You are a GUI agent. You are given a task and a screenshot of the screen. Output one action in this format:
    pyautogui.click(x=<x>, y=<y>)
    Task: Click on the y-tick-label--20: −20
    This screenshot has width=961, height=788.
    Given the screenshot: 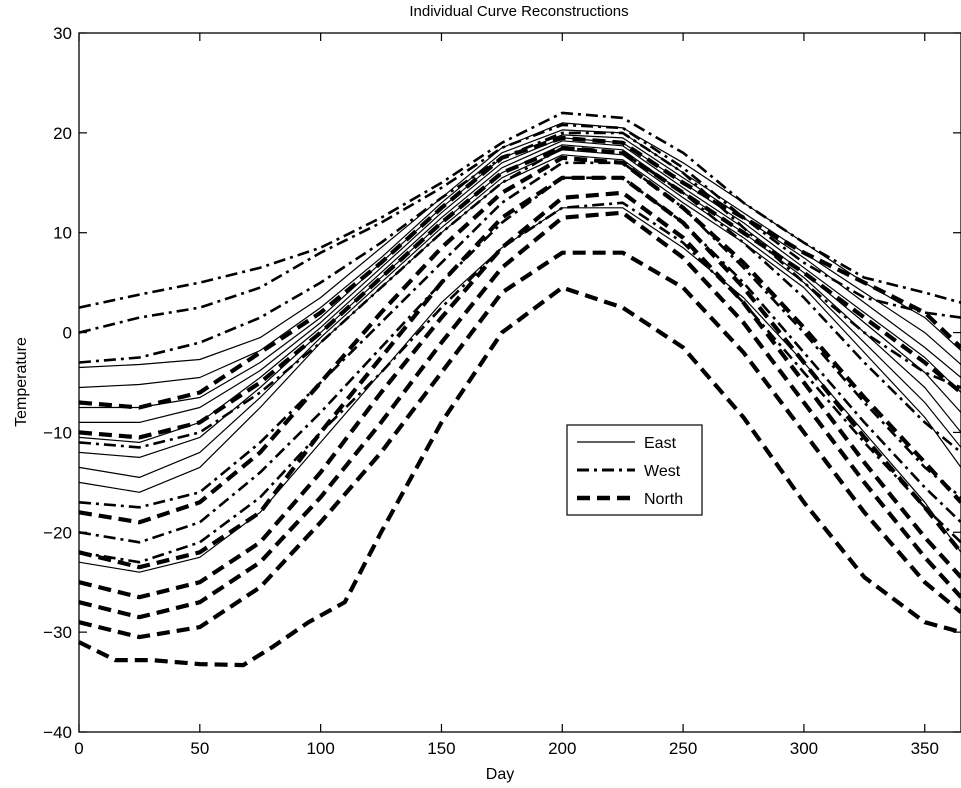 What is the action you would take?
    pyautogui.click(x=57, y=532)
    